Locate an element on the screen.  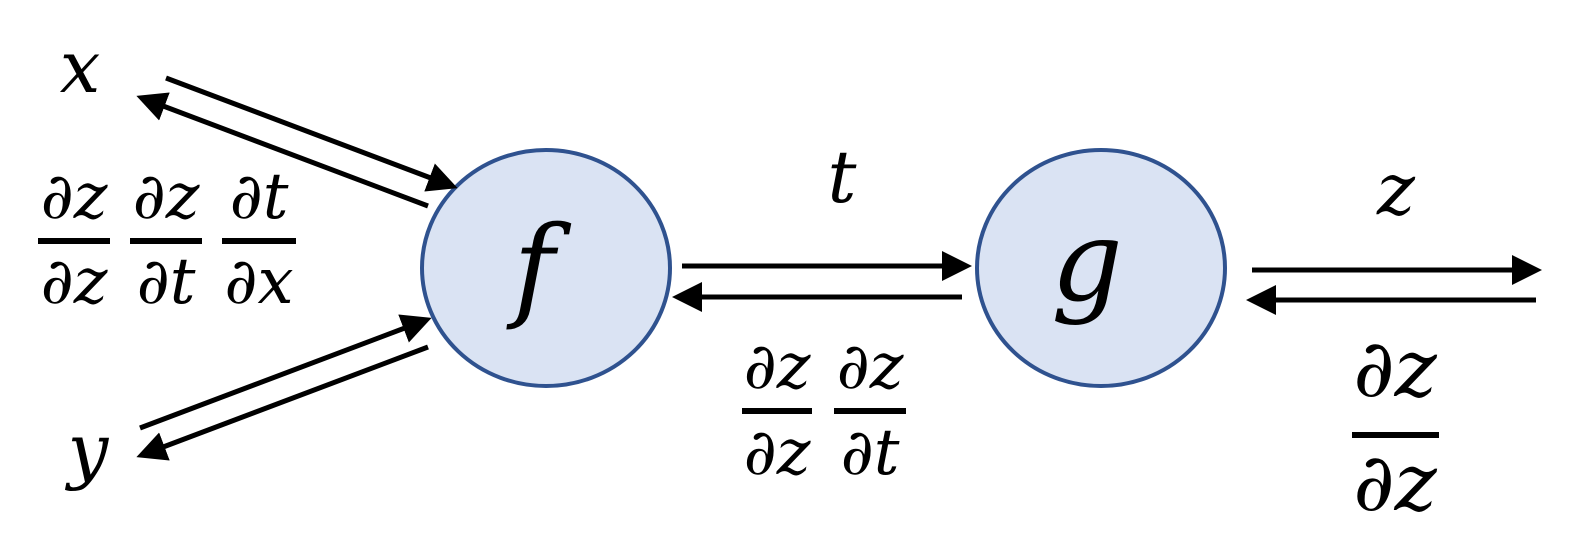
node-g-label: g is located at coordinates (1087, 262).